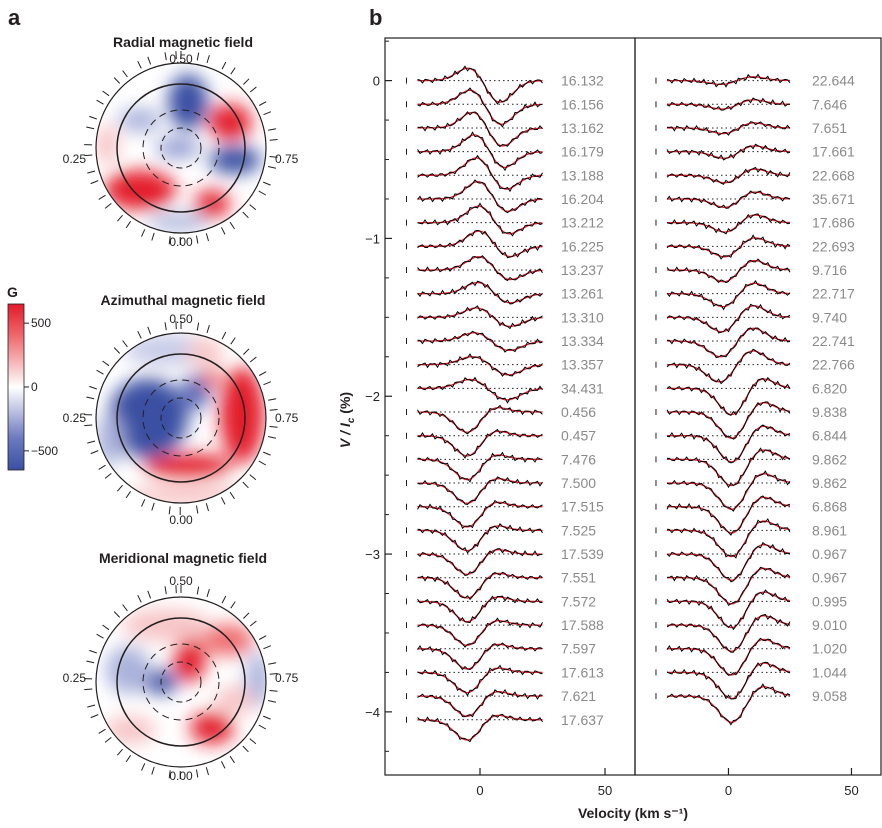 Image resolution: width=882 pixels, height=828 pixels. Describe the element at coordinates (751, 491) in the screenshot. I see `profile: 9.862` at that location.